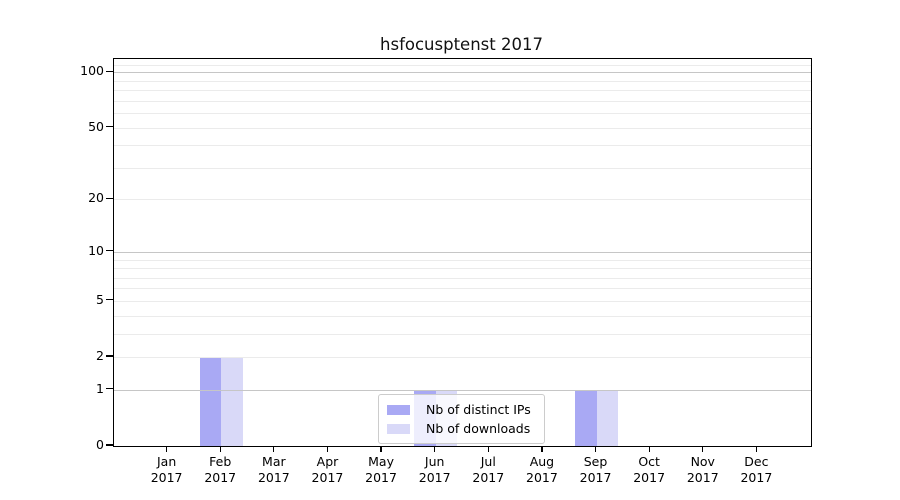 This screenshot has height=500, width=900. I want to click on x-tick-apr, so click(327, 449).